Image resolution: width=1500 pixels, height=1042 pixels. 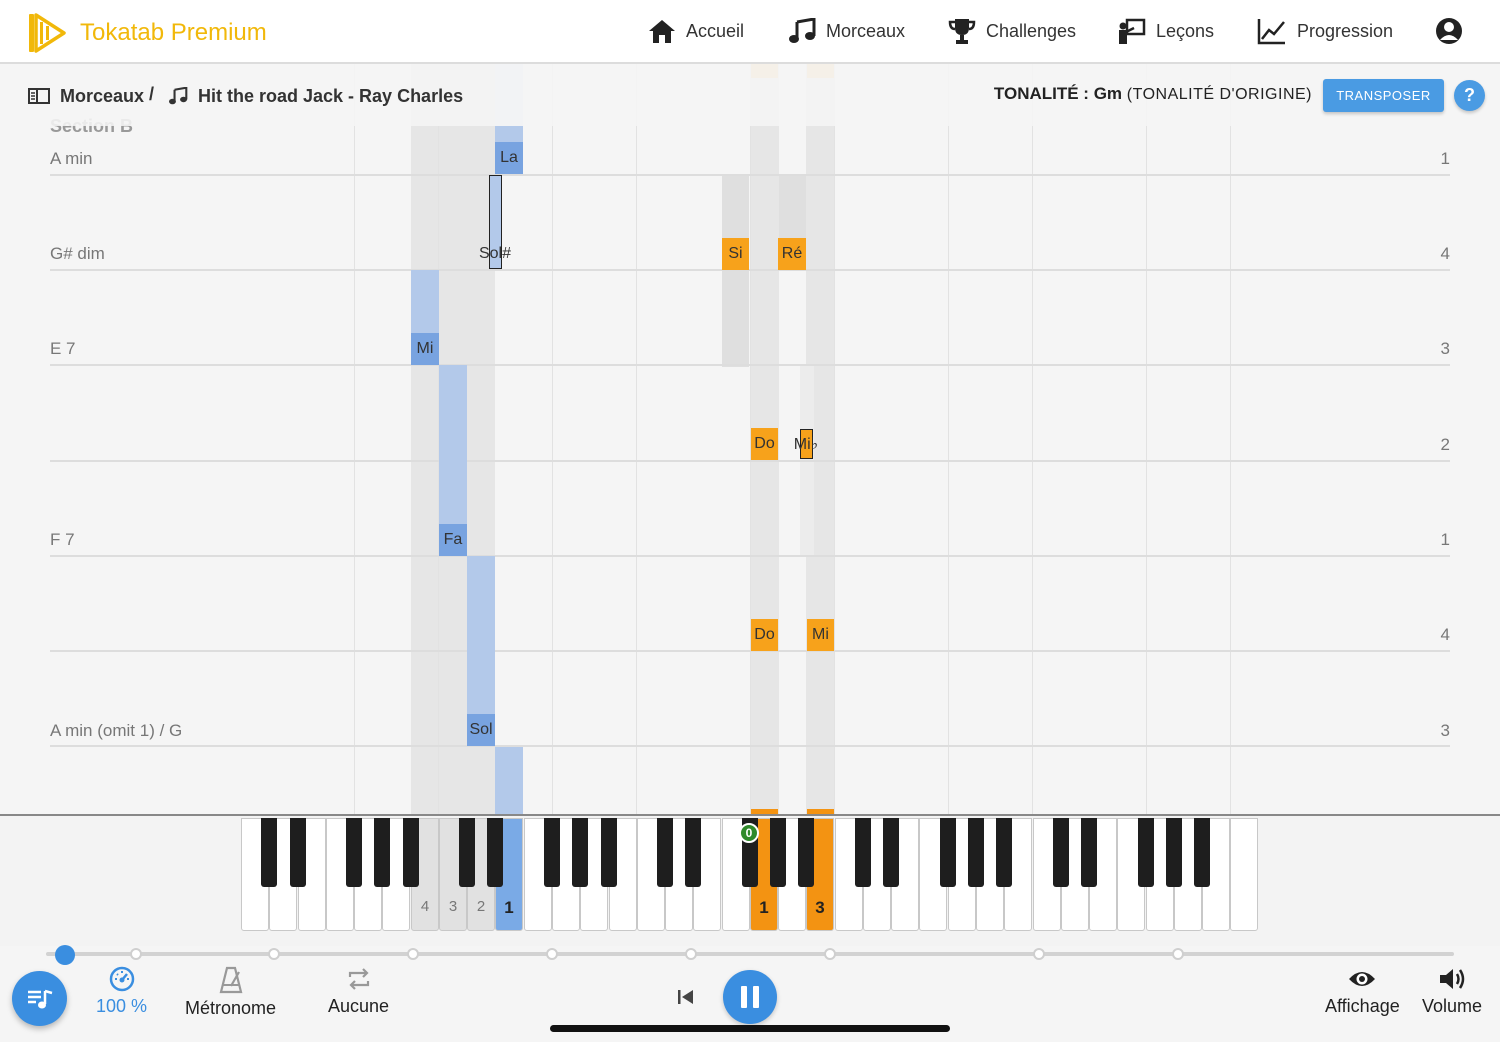 I want to click on chord-label: G# dim, so click(x=77, y=253).